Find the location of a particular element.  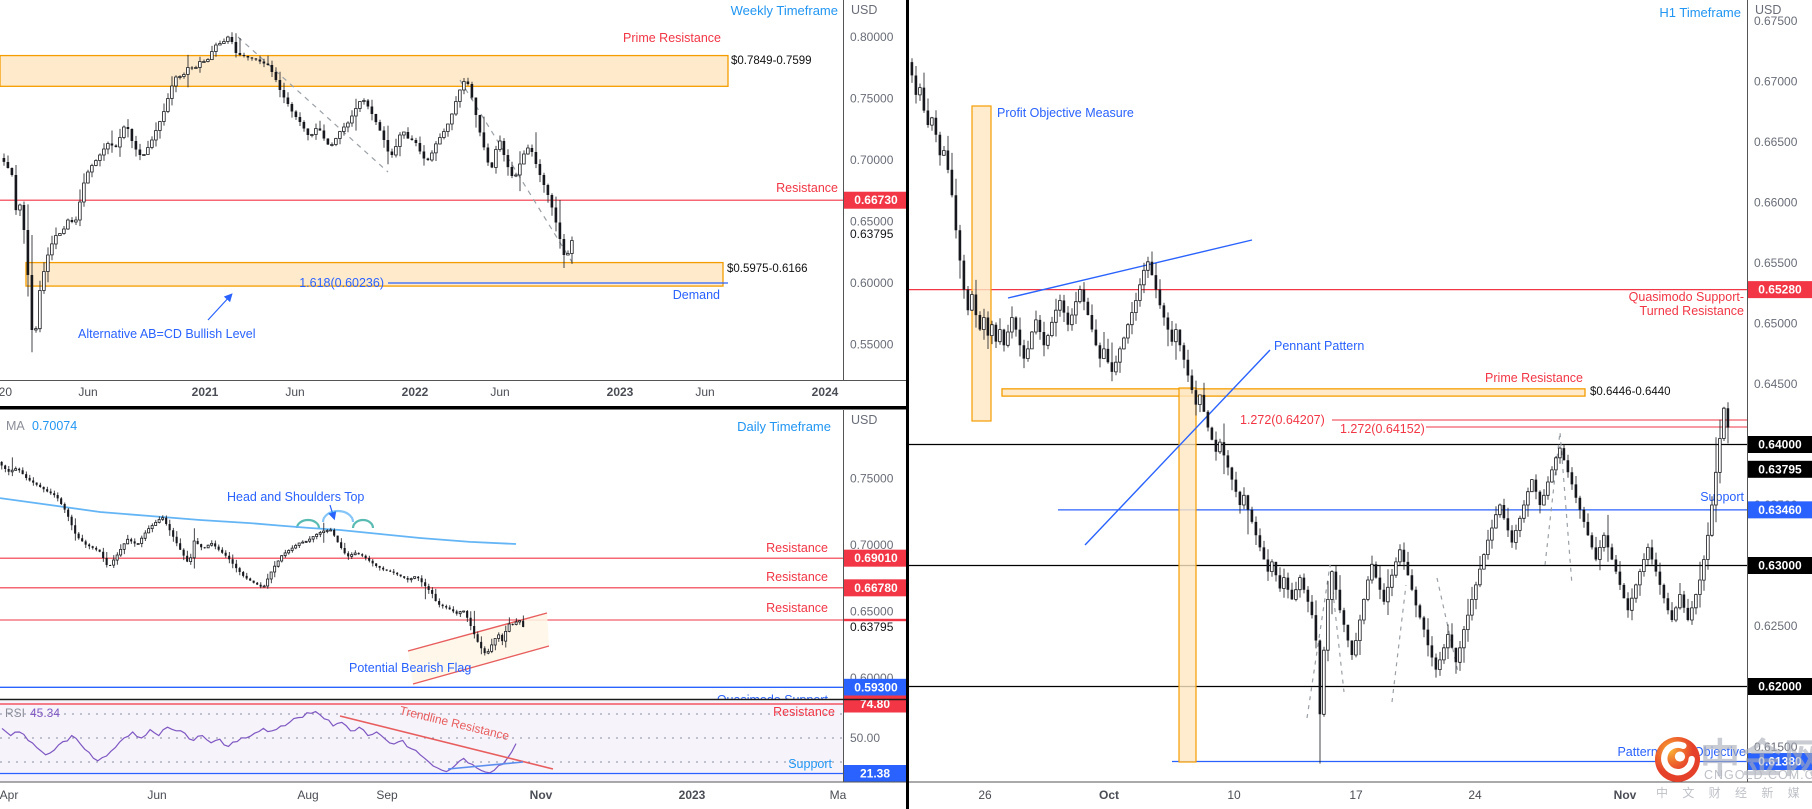

pennant-upper-line is located at coordinates (1130, 269).